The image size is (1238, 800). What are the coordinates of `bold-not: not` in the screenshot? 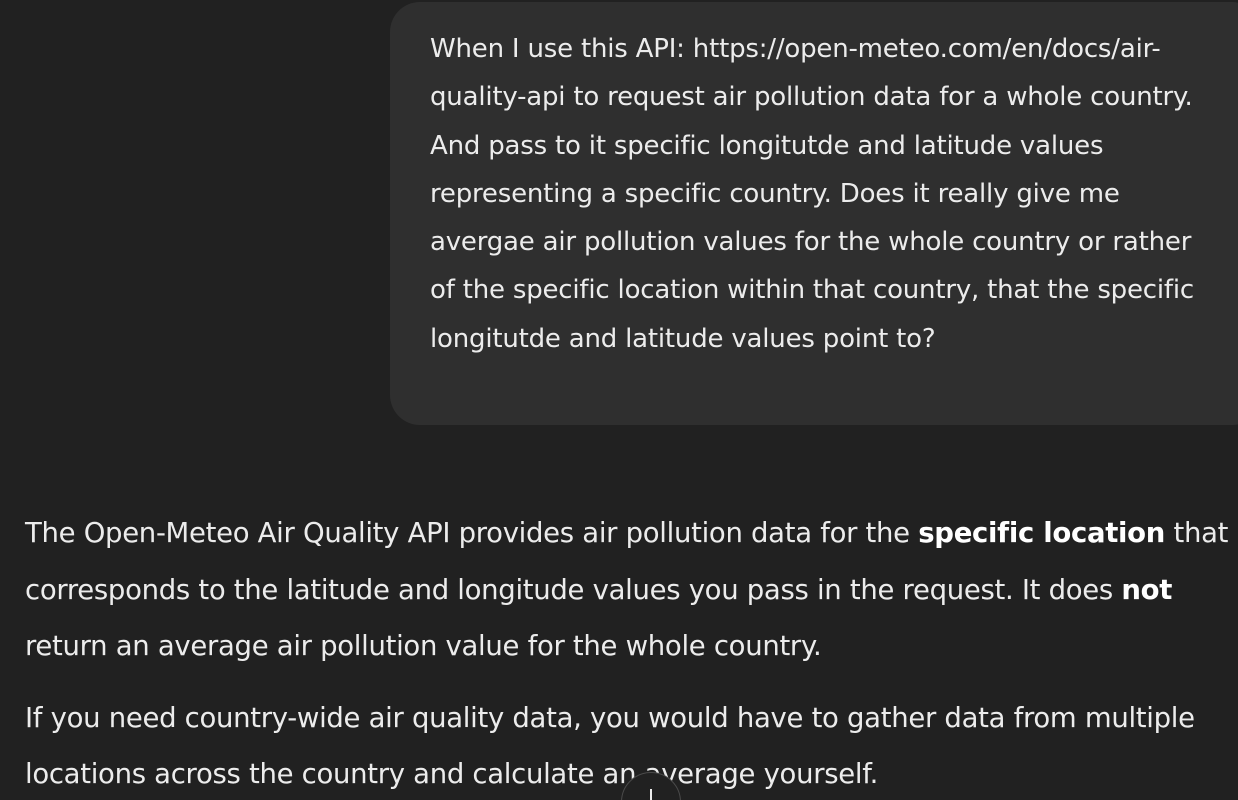 It's located at (1147, 589).